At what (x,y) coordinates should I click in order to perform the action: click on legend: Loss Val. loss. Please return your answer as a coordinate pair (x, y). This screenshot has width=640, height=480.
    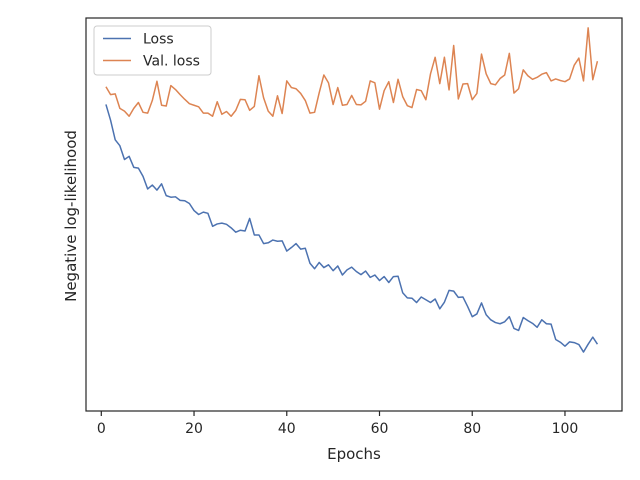
    Looking at the image, I should click on (152, 50).